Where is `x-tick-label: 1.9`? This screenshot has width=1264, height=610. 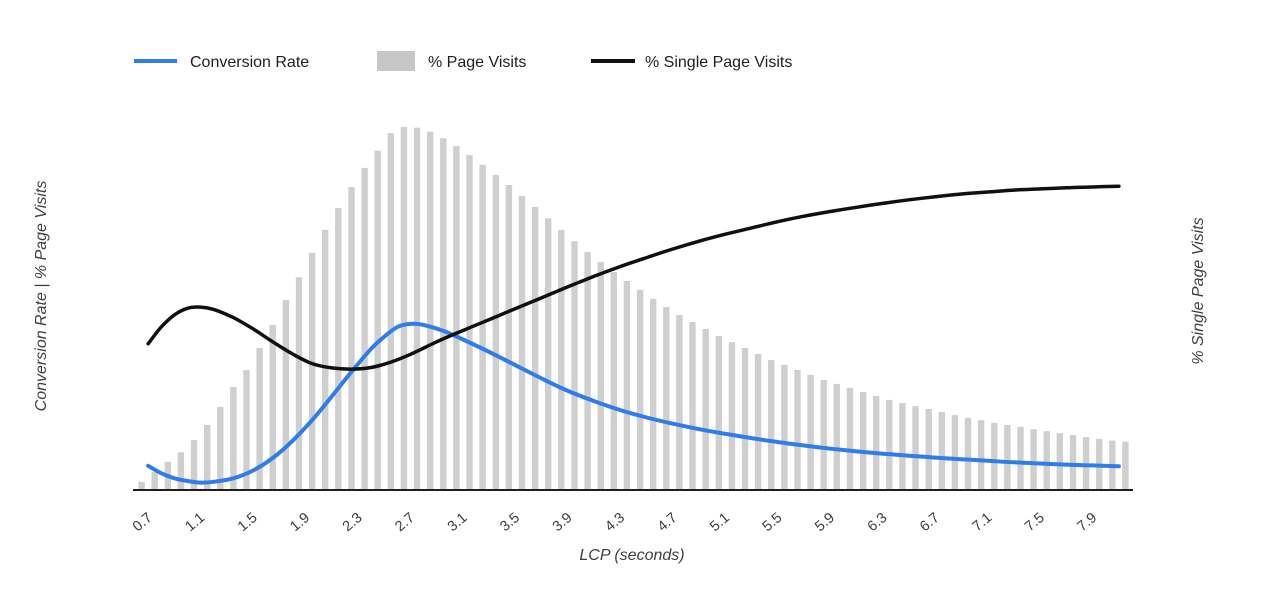
x-tick-label: 1.9 is located at coordinates (300, 522).